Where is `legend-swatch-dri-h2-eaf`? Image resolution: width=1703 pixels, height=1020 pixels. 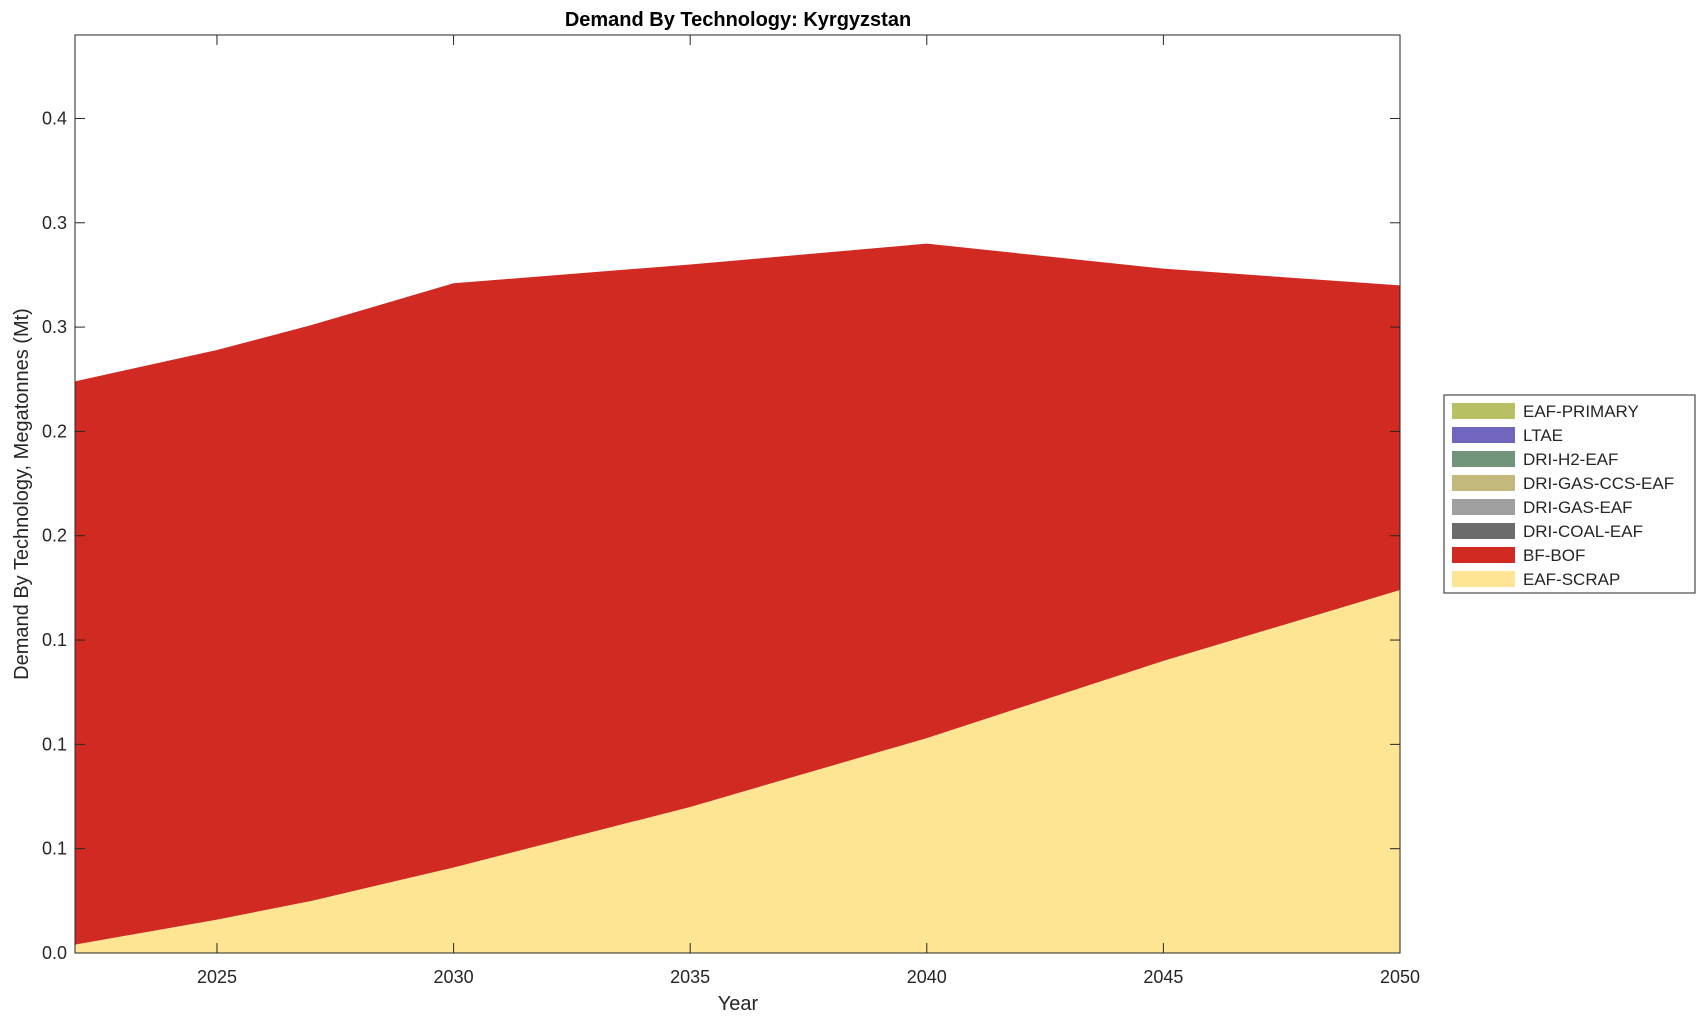 legend-swatch-dri-h2-eaf is located at coordinates (1483, 459).